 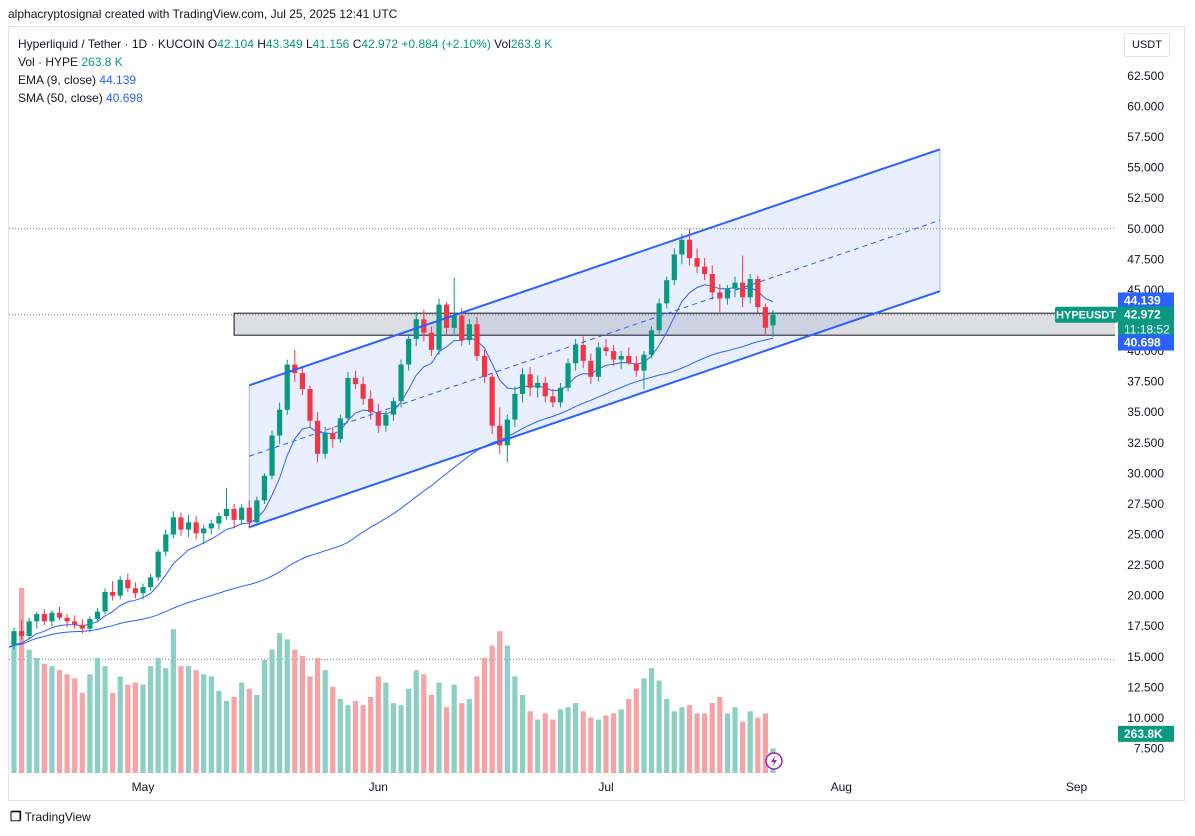 What do you see at coordinates (124, 98) in the screenshot?
I see `legend-sma-value: 40.698` at bounding box center [124, 98].